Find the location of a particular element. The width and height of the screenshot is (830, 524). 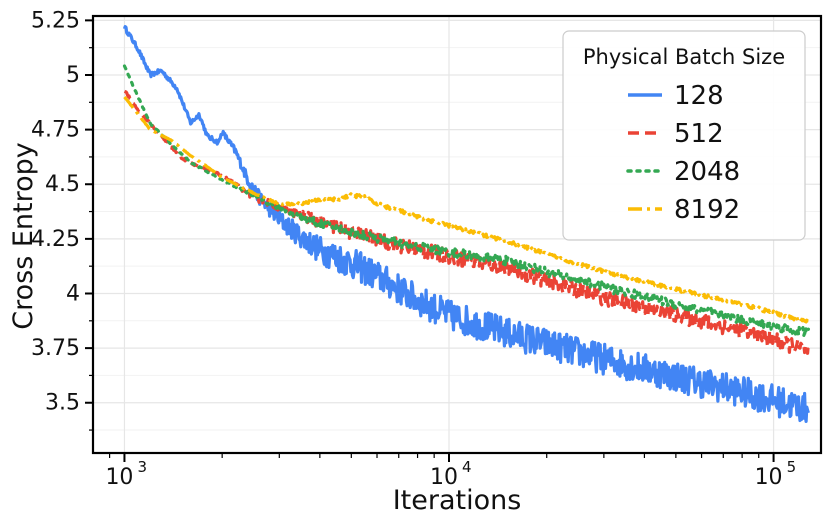

x-tick-label: 10 4 is located at coordinates (451, 474).